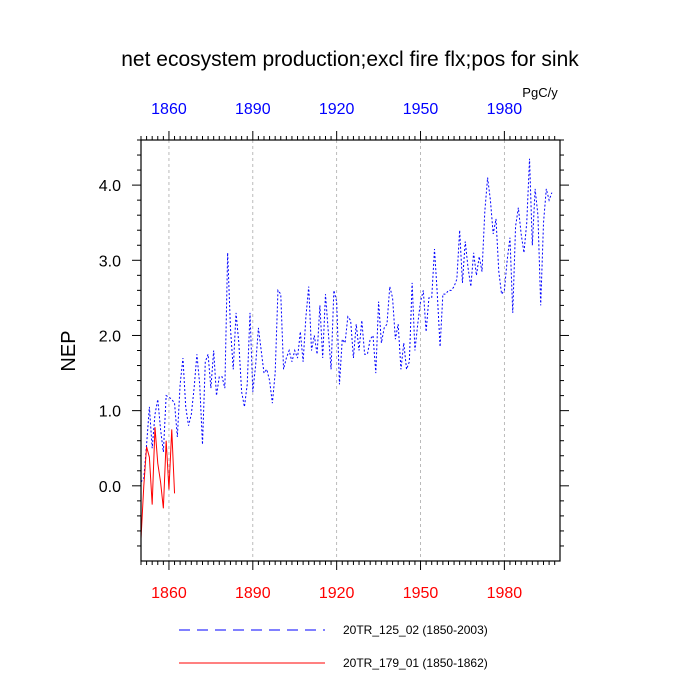  What do you see at coordinates (415, 630) in the screenshot?
I see `legend-label-1: 20TR_125_02 (1850-2003)` at bounding box center [415, 630].